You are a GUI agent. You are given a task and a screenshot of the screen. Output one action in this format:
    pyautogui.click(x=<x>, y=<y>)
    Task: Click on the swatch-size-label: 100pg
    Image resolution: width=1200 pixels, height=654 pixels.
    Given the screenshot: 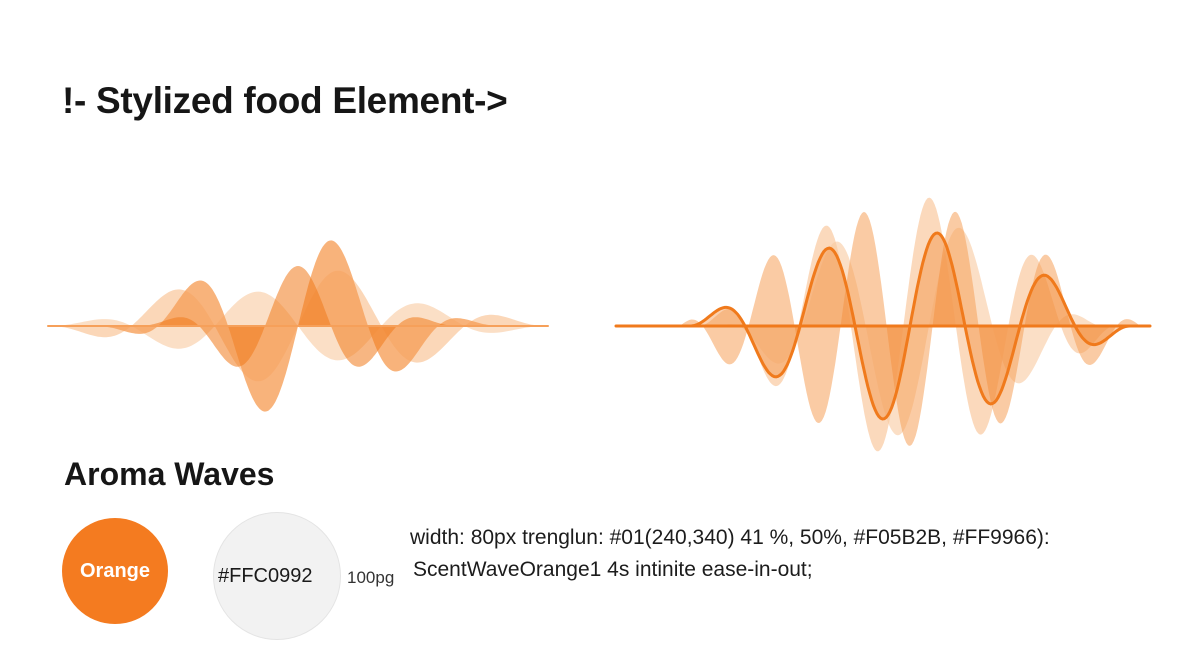 What is the action you would take?
    pyautogui.click(x=371, y=577)
    